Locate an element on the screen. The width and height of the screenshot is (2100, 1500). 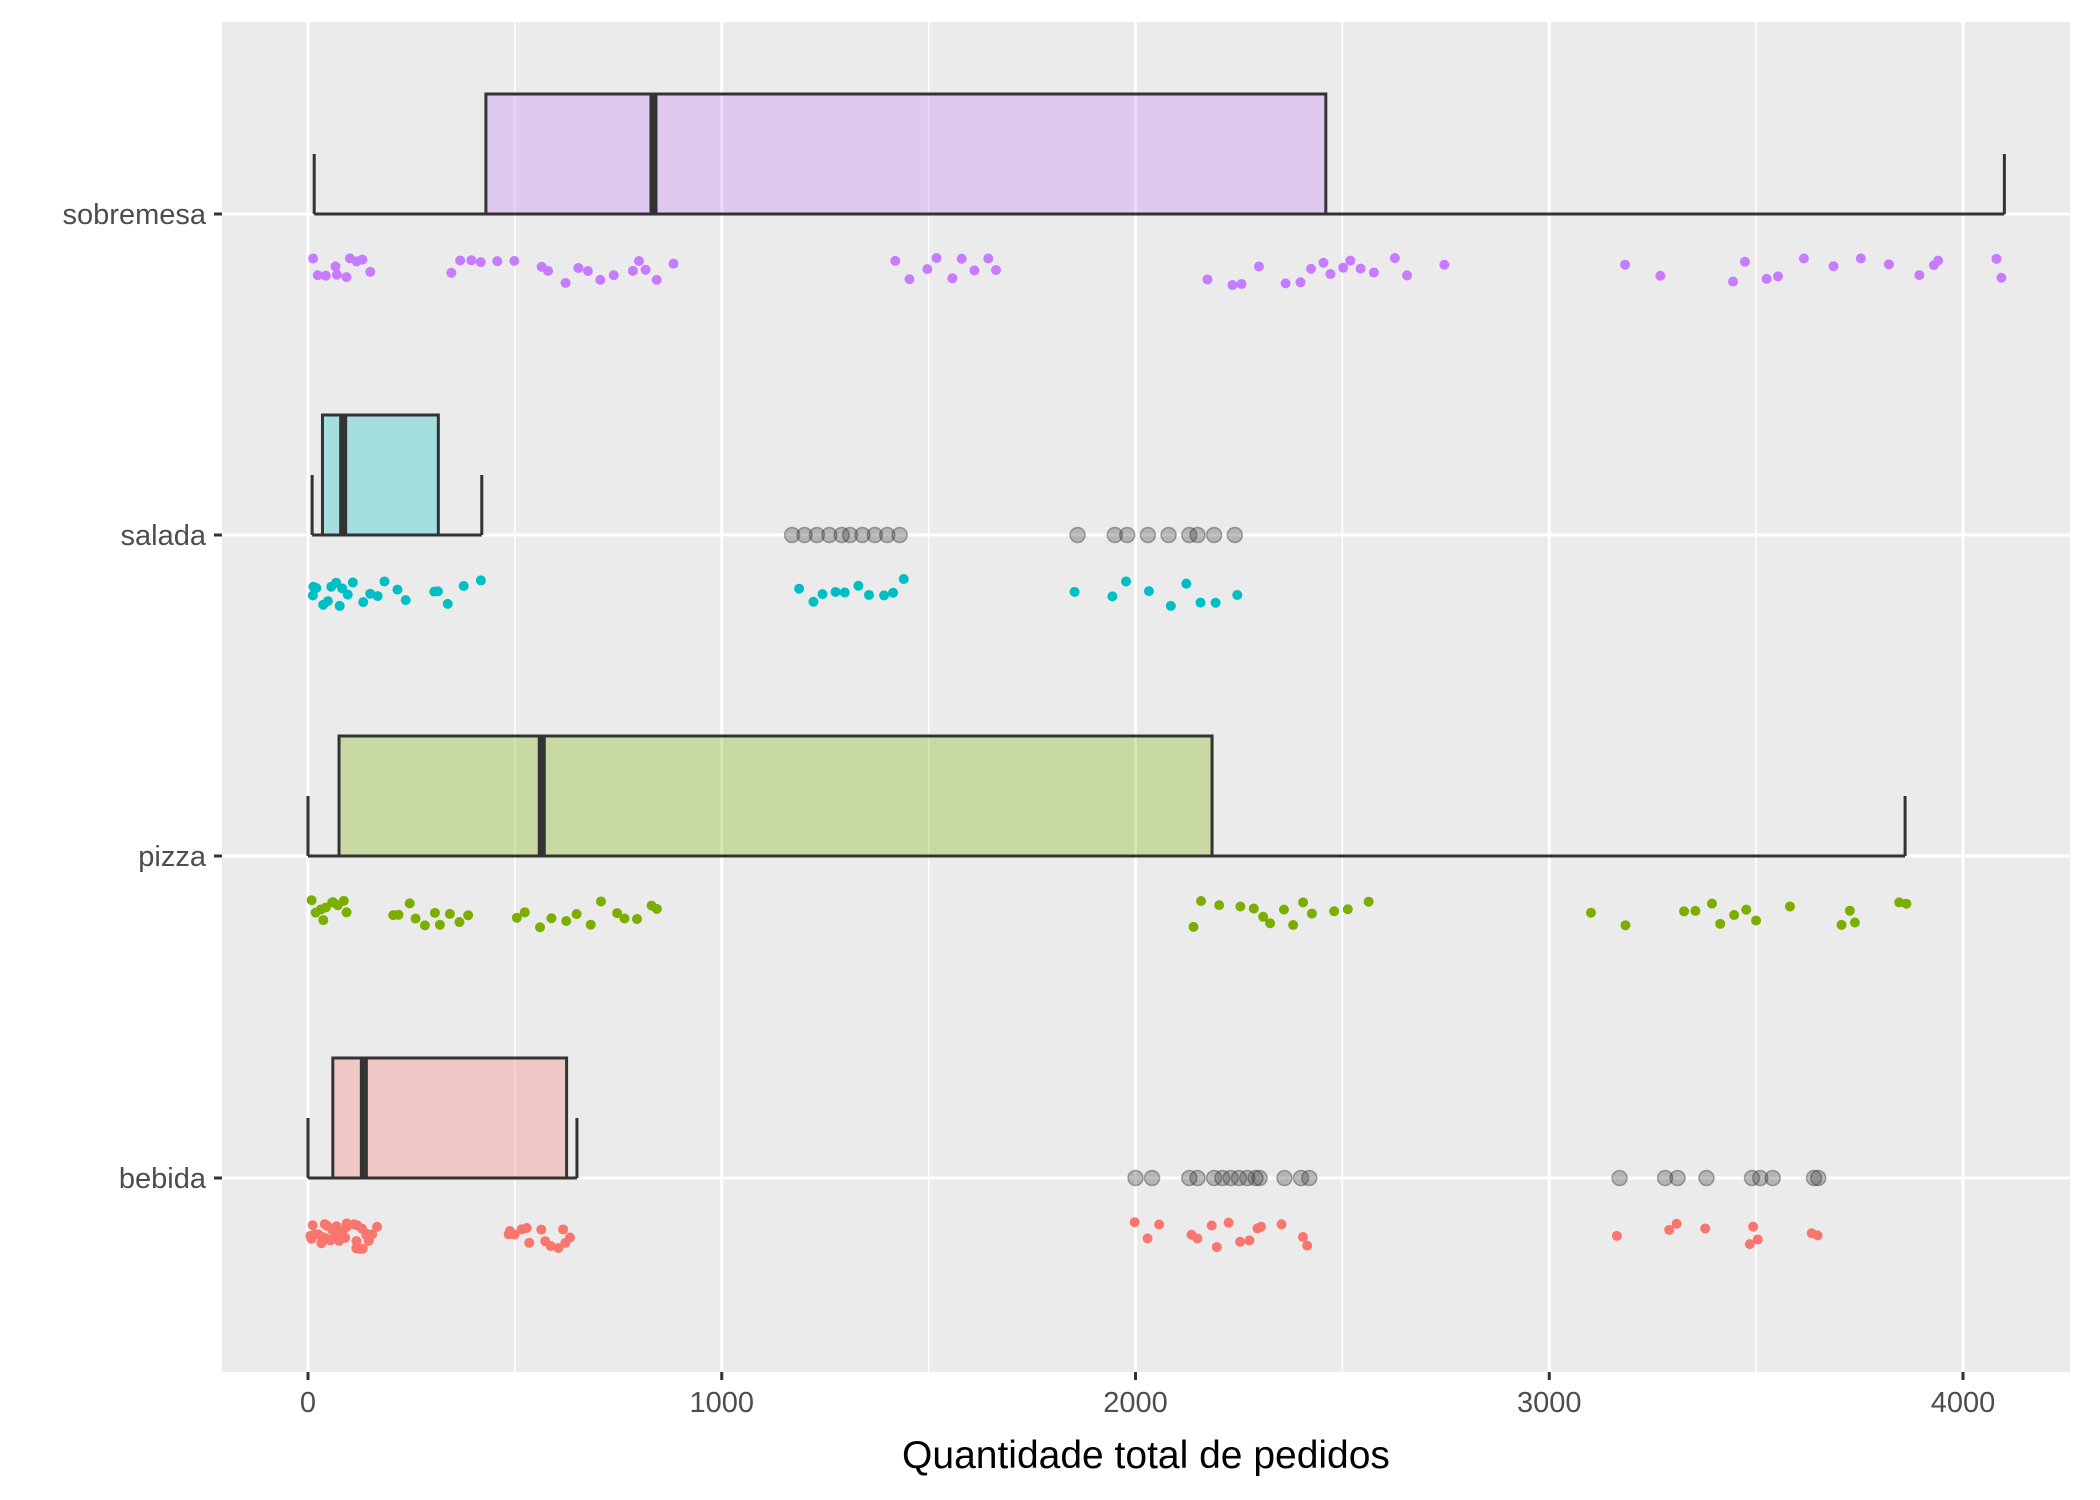
box-sobremesa is located at coordinates (1159, 154).